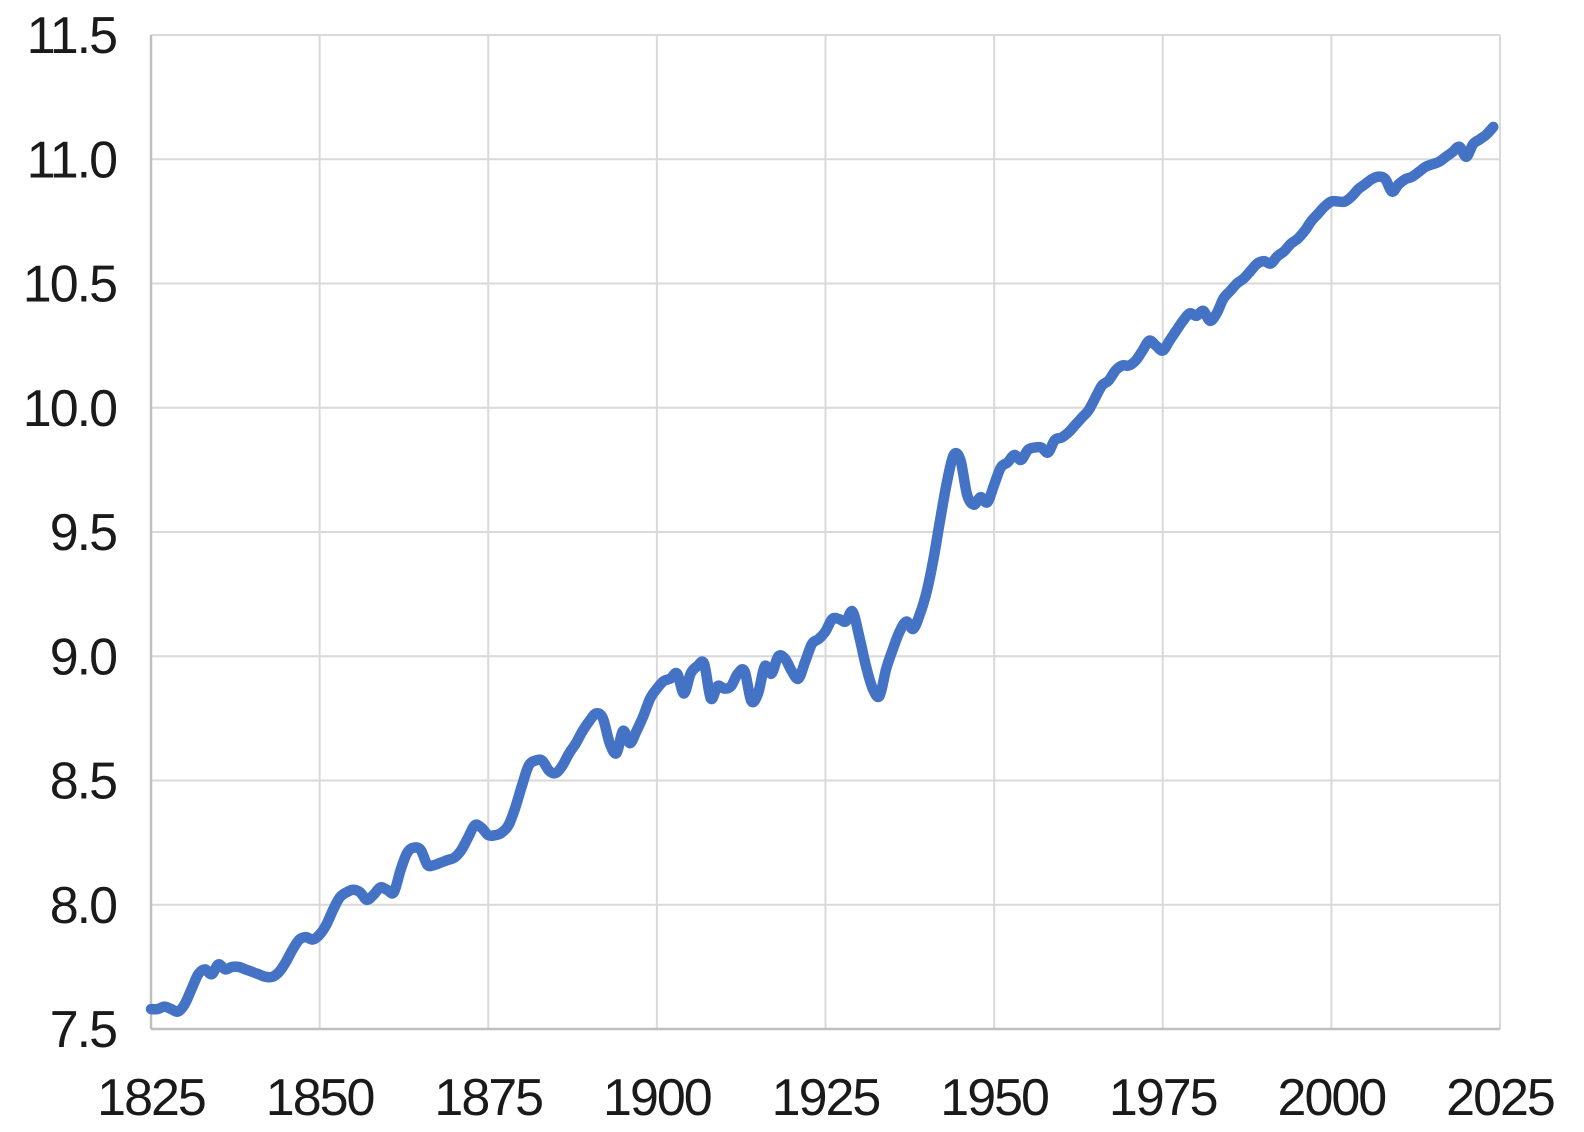 The image size is (1584, 1132). Describe the element at coordinates (83, 906) in the screenshot. I see `y-tick-label: 8.0` at that location.